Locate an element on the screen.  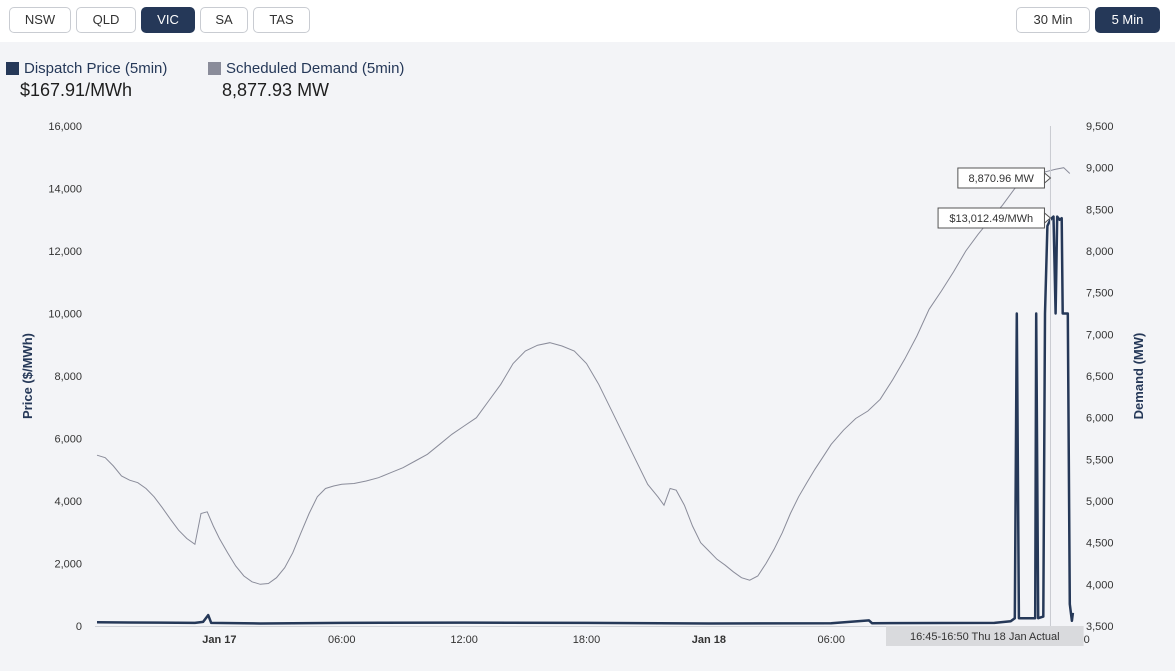
y-right-tick-label: 7,000 is located at coordinates (1100, 335).